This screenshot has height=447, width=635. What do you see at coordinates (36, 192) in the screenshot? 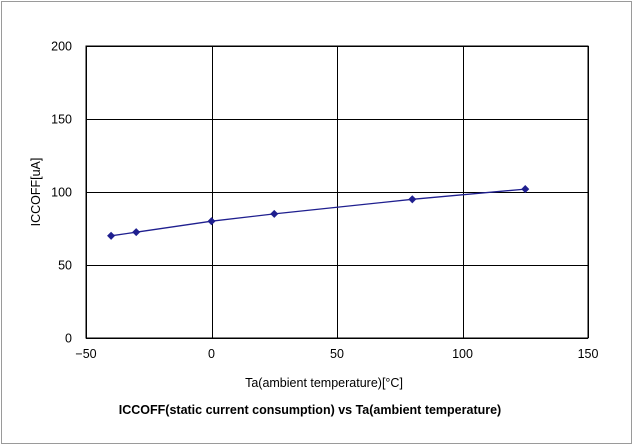
I see `y-axis-label: ICCOFF[uA]` at bounding box center [36, 192].